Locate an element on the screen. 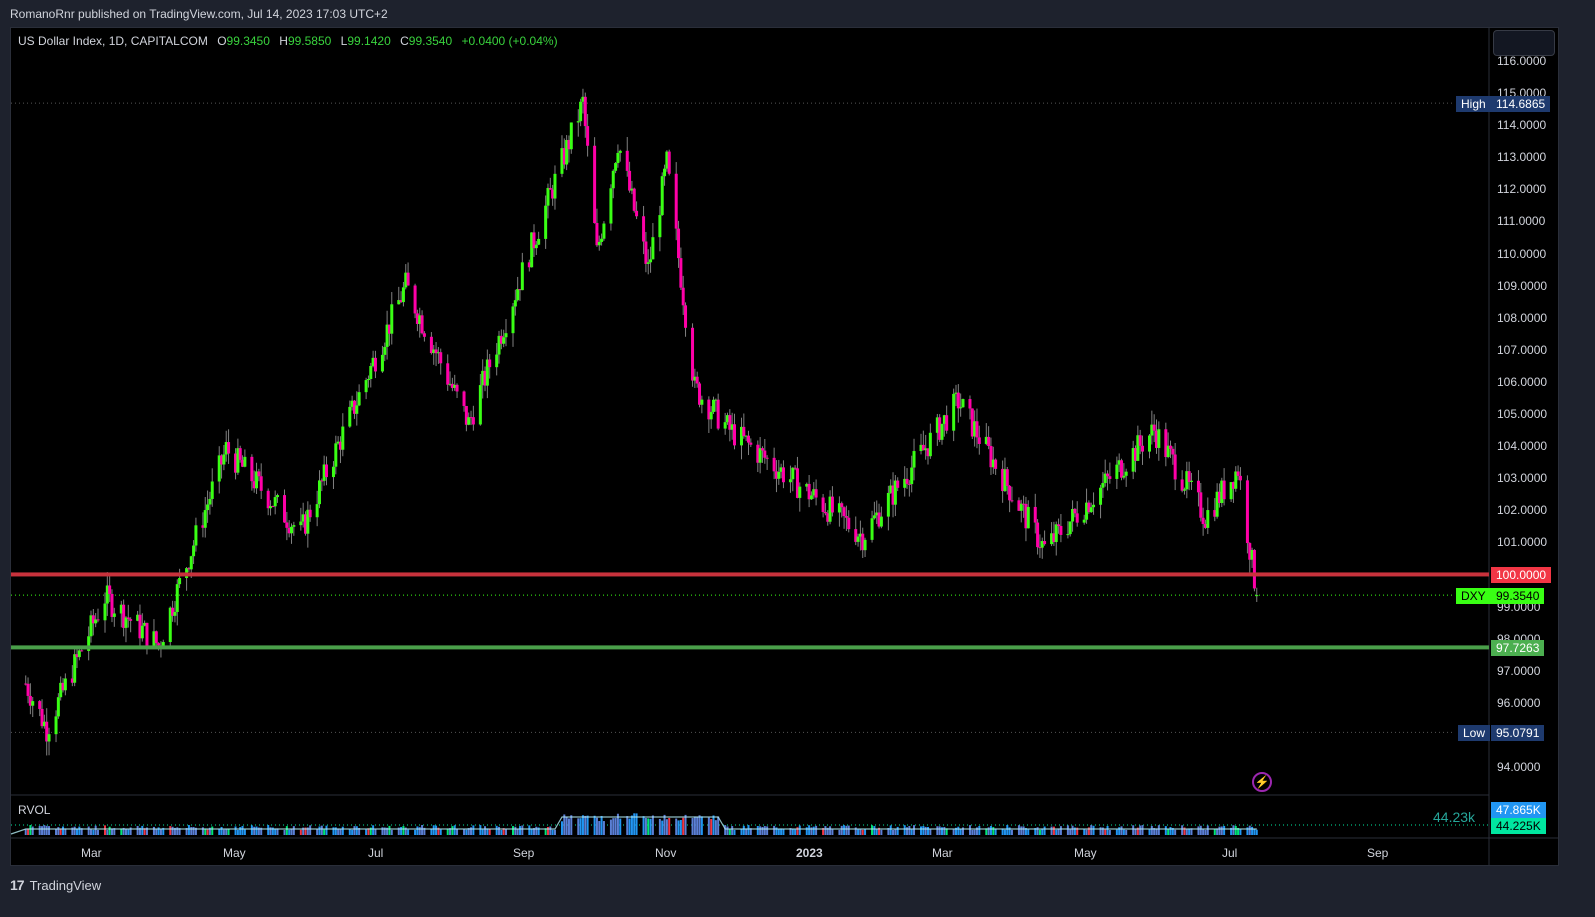 Image resolution: width=1595 pixels, height=917 pixels. chart-control-box is located at coordinates (1524, 43).